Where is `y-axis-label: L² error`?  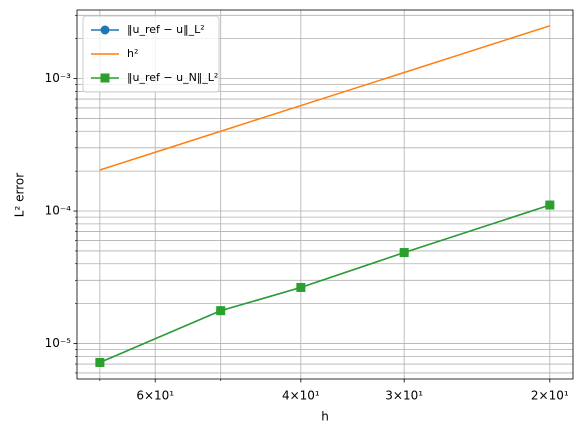
y-axis-label: L² error is located at coordinates (20, 195).